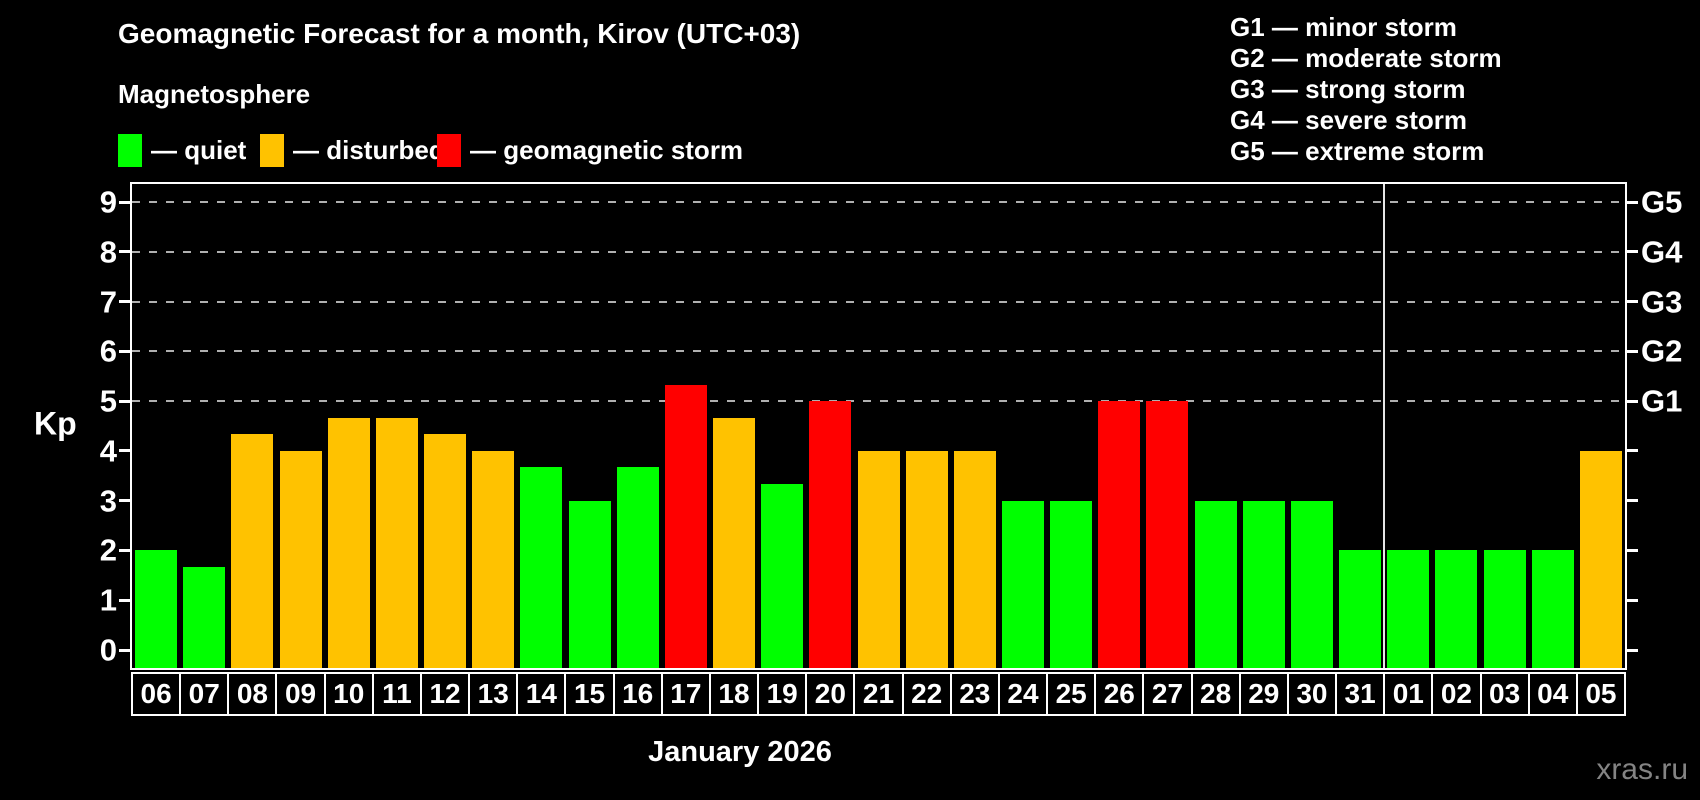 The image size is (1700, 800). Describe the element at coordinates (369, 149) in the screenshot. I see `legend-label-disturbed: — disturbed` at that location.